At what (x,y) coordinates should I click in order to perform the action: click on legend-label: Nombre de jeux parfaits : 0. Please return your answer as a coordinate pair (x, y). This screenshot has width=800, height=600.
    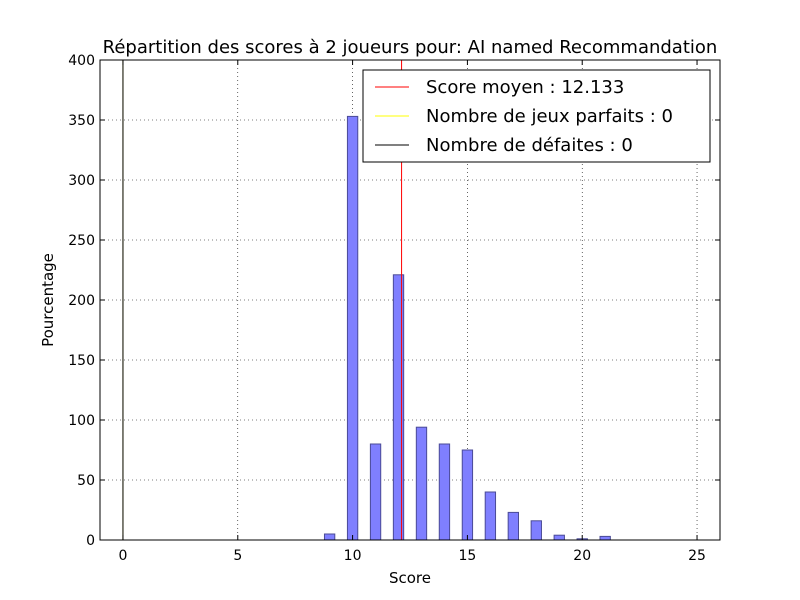
    Looking at the image, I should click on (549, 116).